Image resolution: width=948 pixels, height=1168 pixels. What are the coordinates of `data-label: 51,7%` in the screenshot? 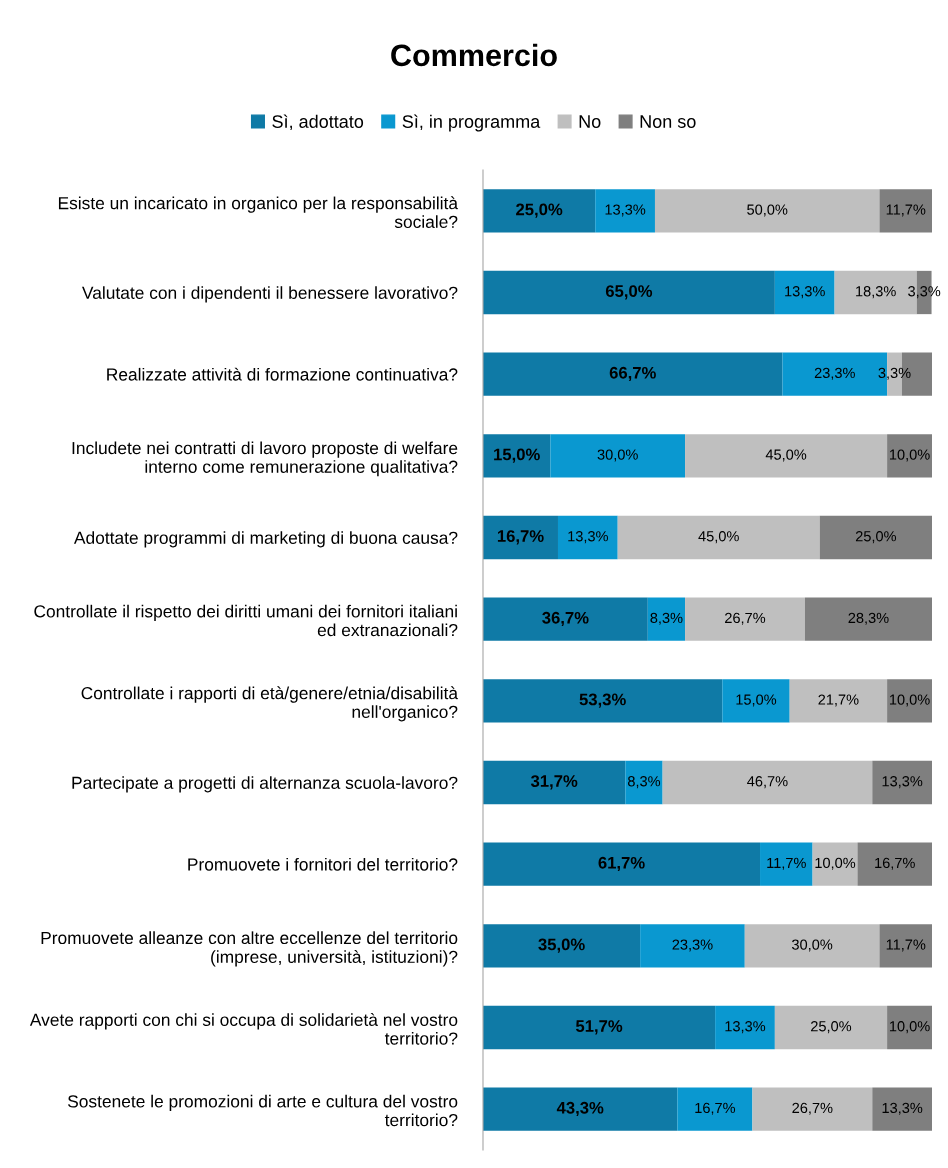 It's located at (599, 1027).